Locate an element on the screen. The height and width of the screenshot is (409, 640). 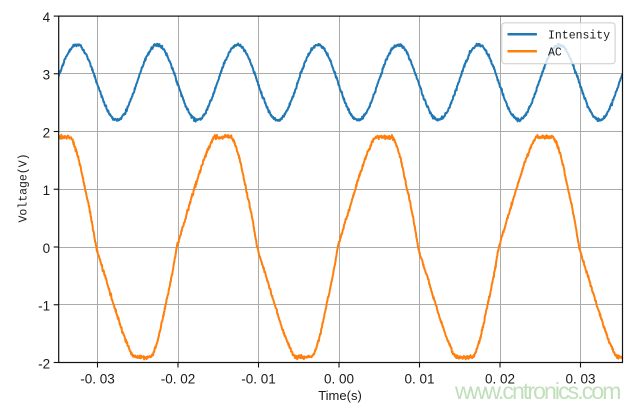
svg-text: 1 is located at coordinates (47, 190).